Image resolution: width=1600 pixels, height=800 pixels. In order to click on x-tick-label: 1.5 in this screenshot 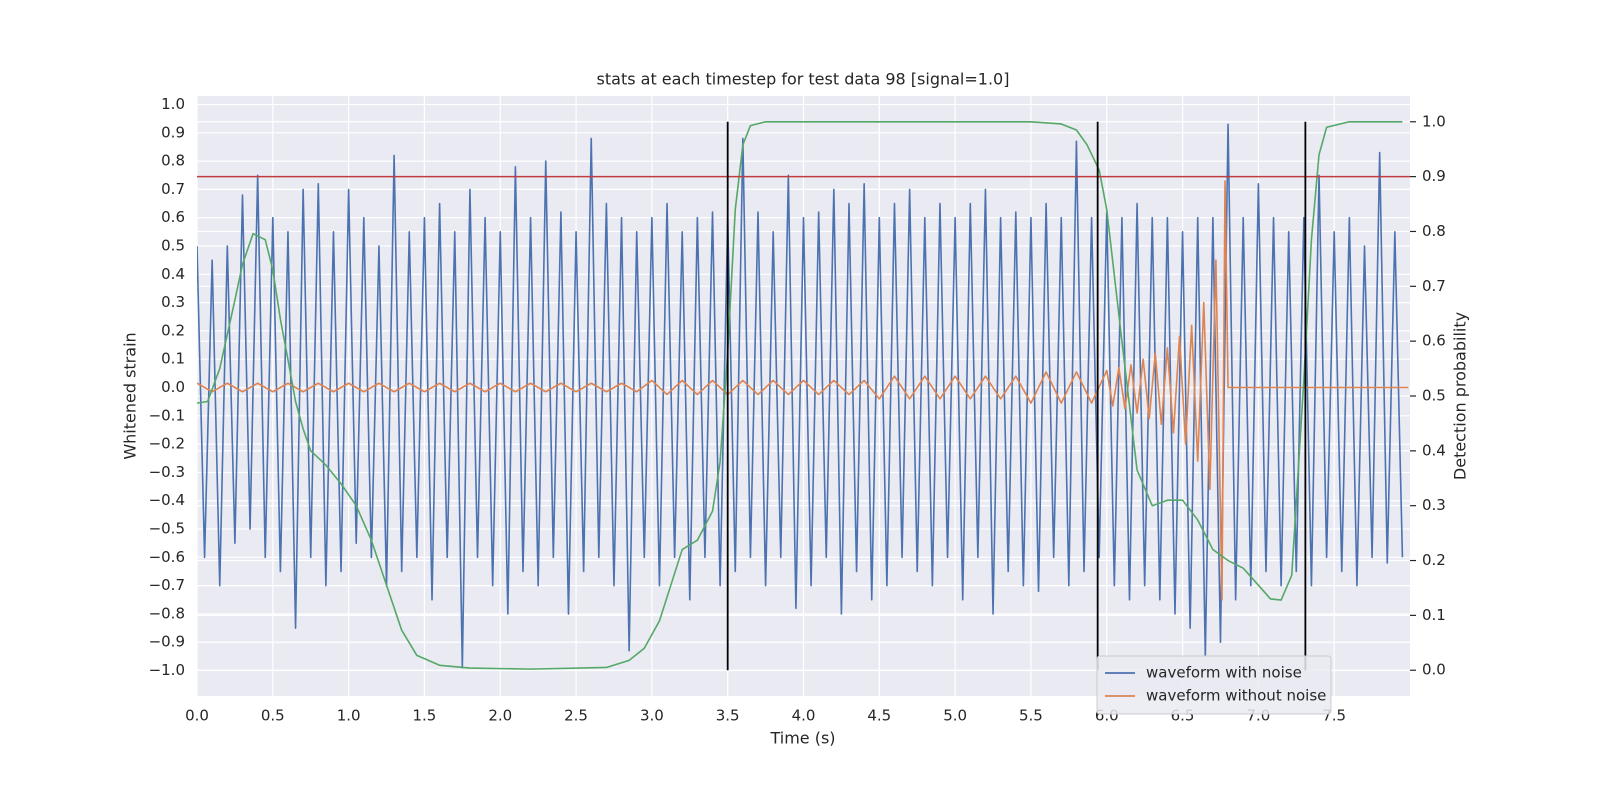, I will do `click(425, 716)`.